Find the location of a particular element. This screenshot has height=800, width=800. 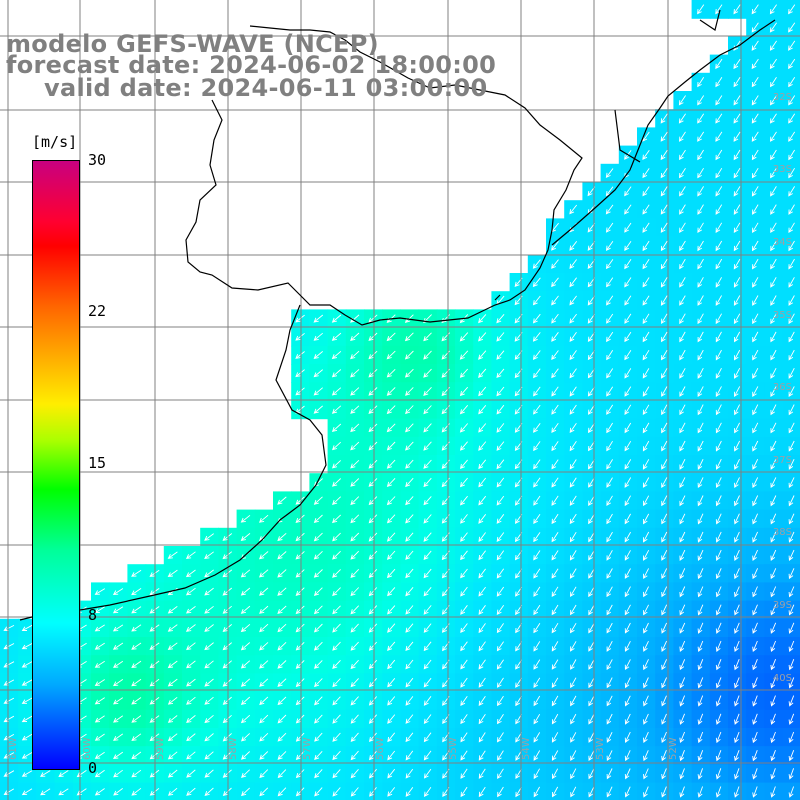

colorbar-tick: 8 is located at coordinates (93, 615).